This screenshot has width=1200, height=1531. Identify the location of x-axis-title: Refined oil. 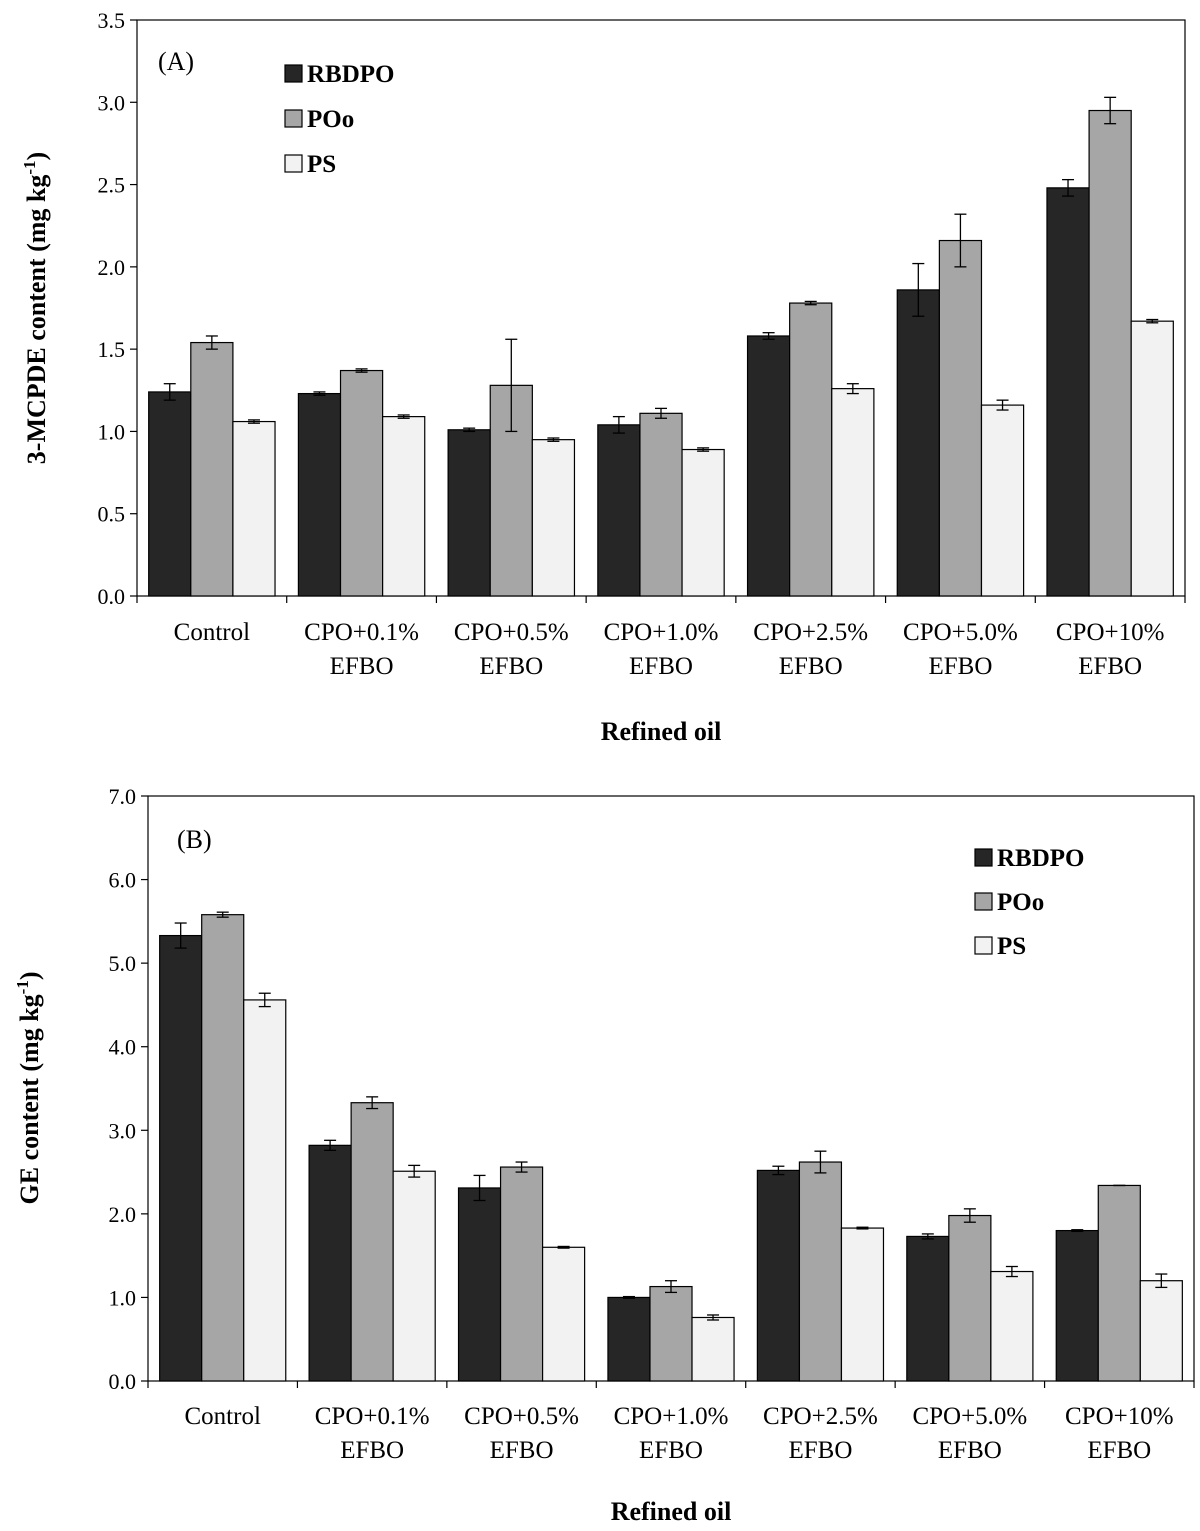
(661, 731).